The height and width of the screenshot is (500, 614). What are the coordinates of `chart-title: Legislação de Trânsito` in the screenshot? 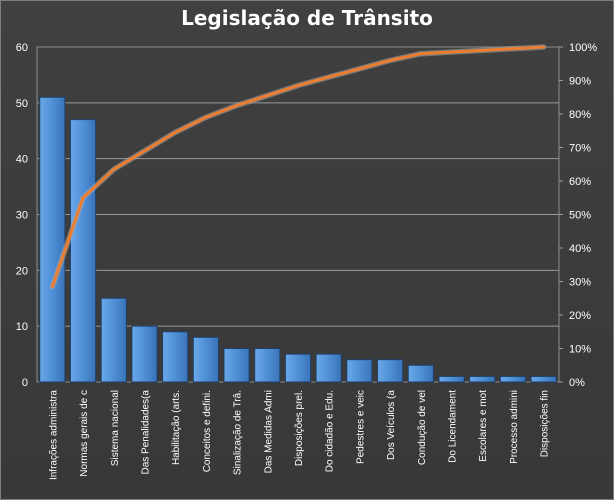 It's located at (307, 18).